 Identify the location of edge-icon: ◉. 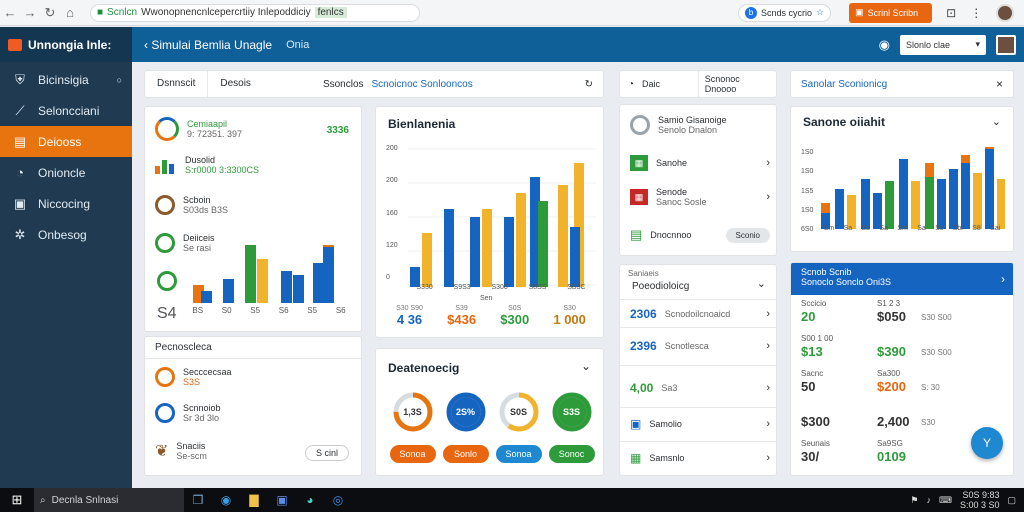
(226, 500).